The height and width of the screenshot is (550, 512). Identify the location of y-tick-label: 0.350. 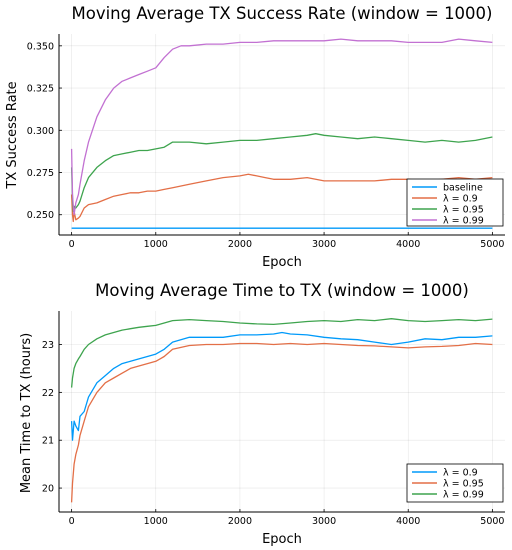
(40, 46).